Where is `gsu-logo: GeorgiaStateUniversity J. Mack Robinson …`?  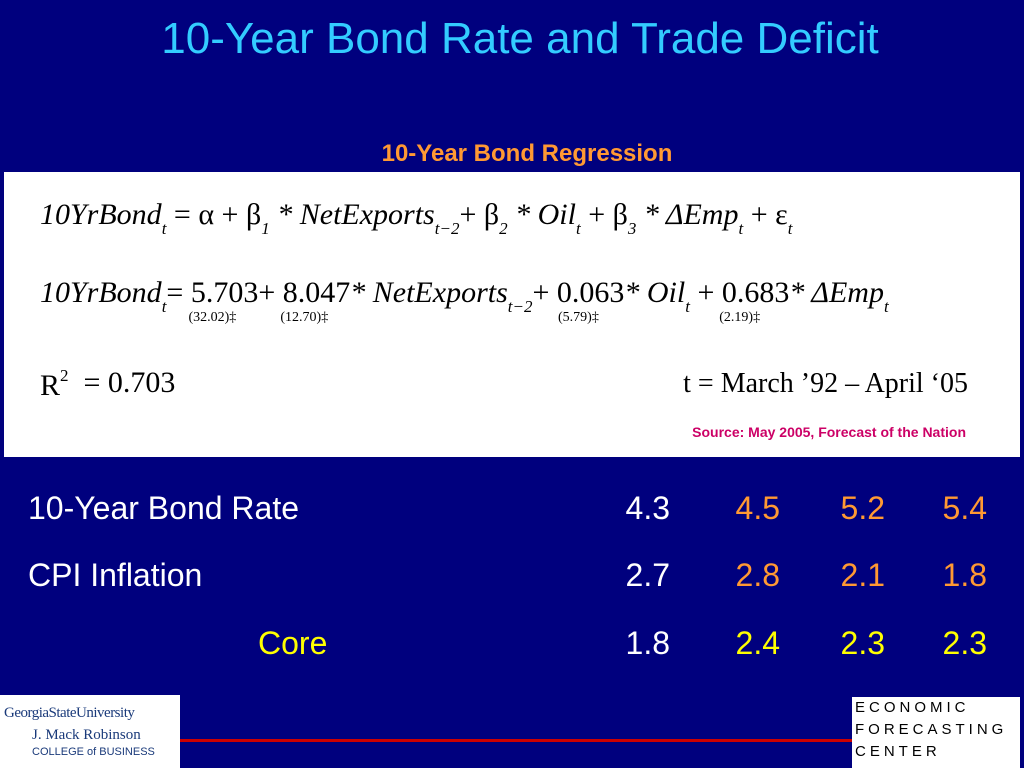
gsu-logo: GeorgiaStateUniversity J. Mack Robinson … is located at coordinates (90, 731).